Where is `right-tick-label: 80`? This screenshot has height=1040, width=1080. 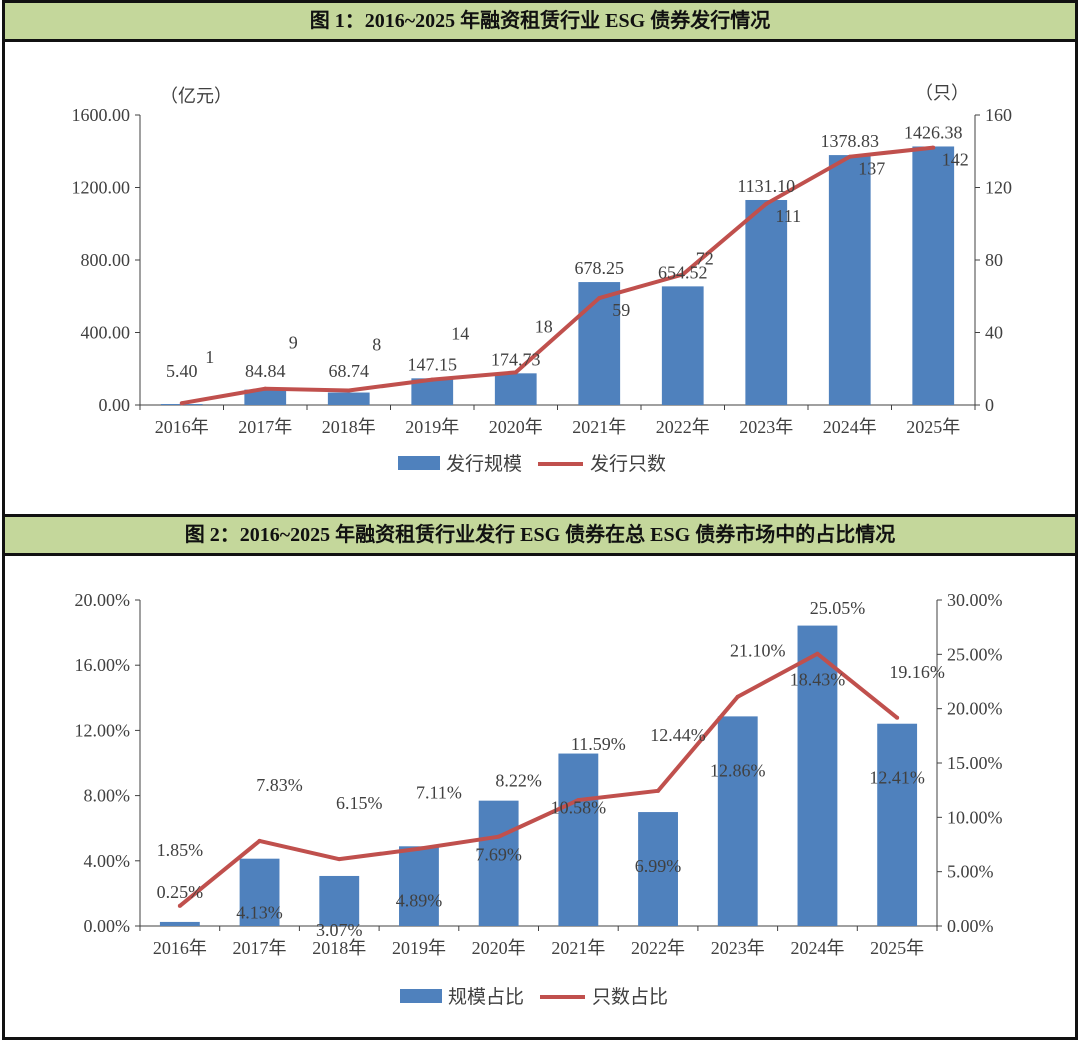 right-tick-label: 80 is located at coordinates (994, 260).